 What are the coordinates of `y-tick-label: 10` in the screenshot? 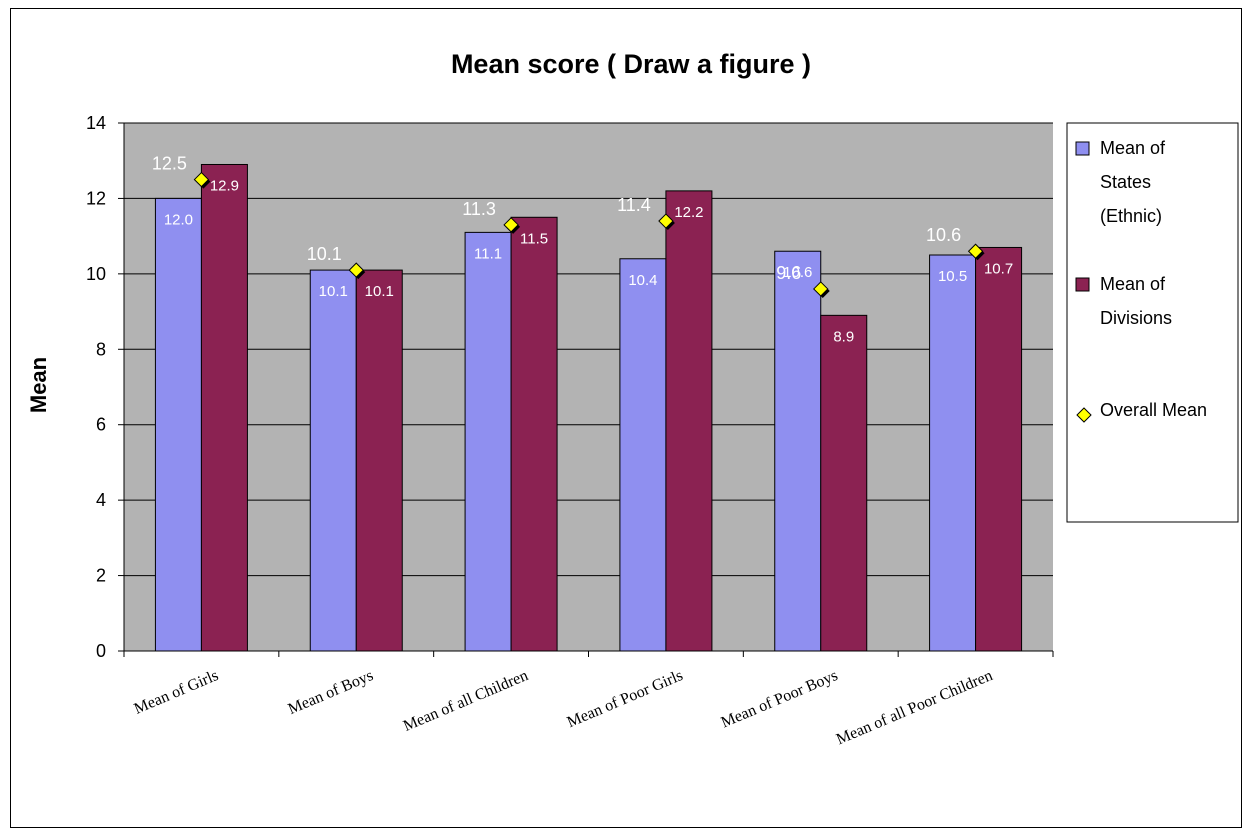 It's located at (96, 274).